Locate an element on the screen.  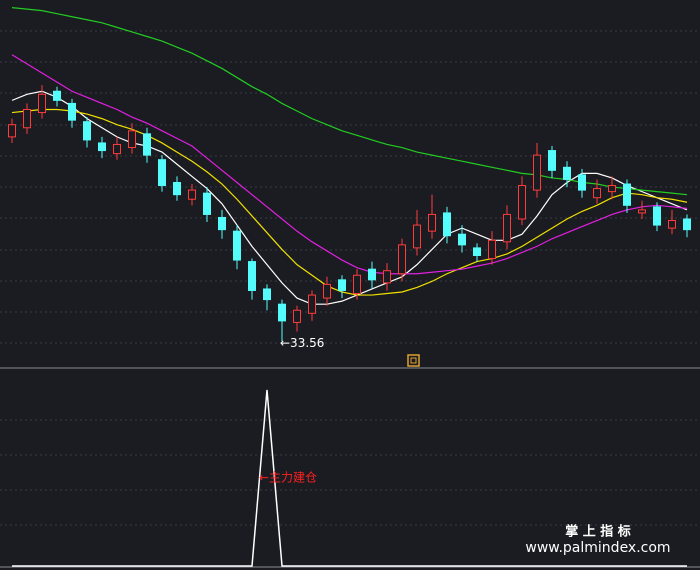
panel-icon-inner is located at coordinates (413, 360).